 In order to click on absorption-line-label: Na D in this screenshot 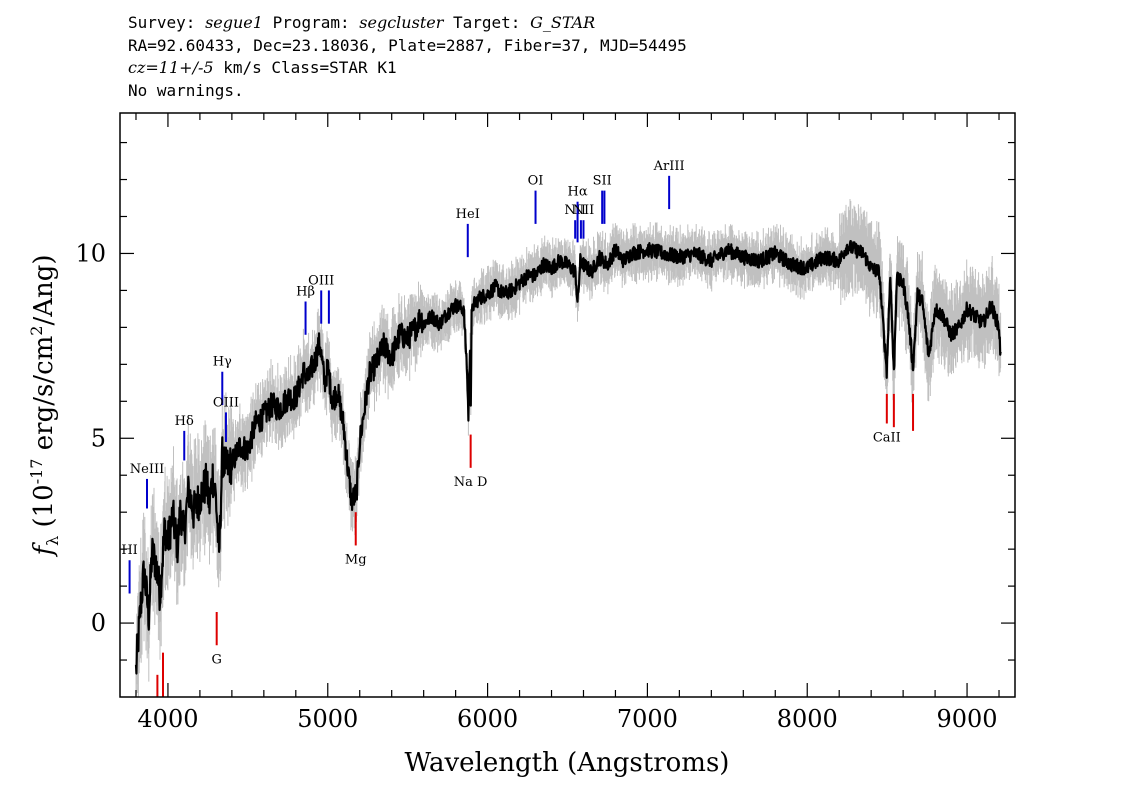, I will do `click(471, 482)`.